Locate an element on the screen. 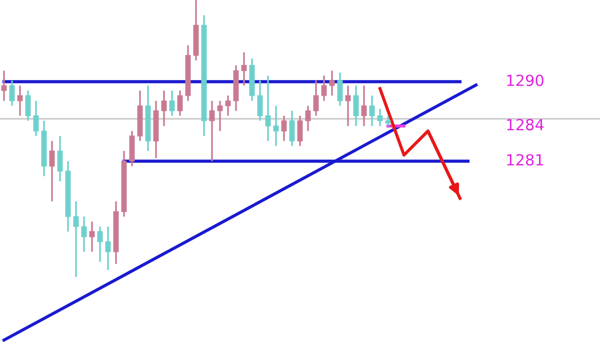  text: 1284 is located at coordinates (525, 124).